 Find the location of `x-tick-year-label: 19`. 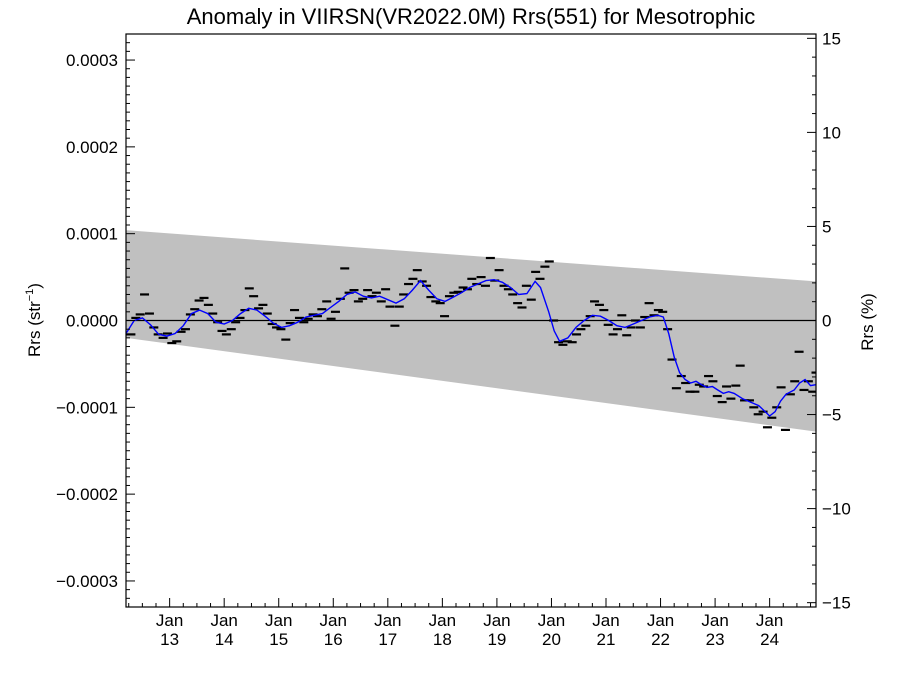

x-tick-year-label: 19 is located at coordinates (496, 639).